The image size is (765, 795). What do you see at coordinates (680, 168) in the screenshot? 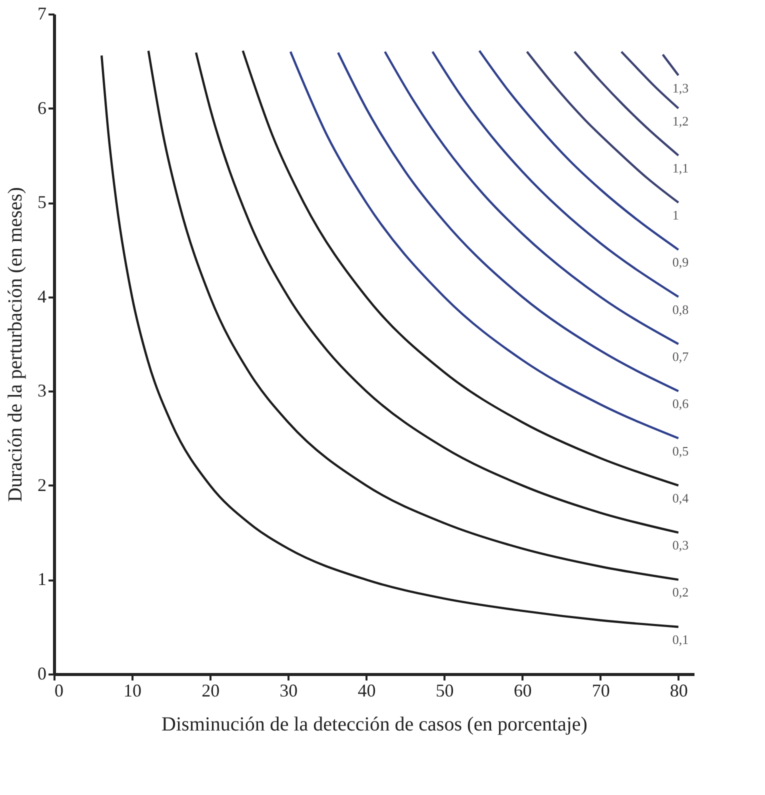
I see `series-label: 1,1` at bounding box center [680, 168].